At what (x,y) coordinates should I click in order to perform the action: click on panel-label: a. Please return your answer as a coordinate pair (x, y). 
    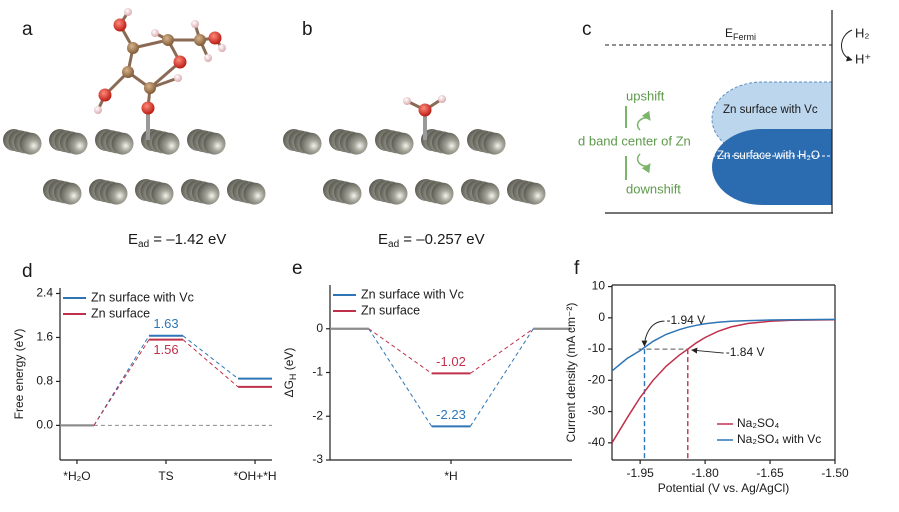
    Looking at the image, I should click on (27, 29).